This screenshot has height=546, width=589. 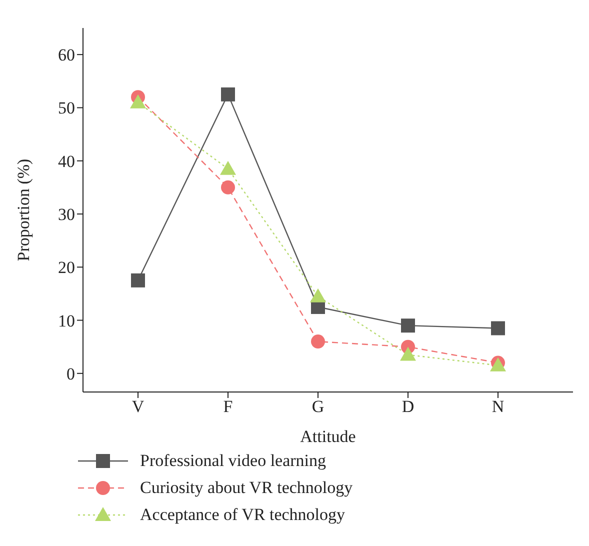 I want to click on x-tick-label: N, so click(x=498, y=406).